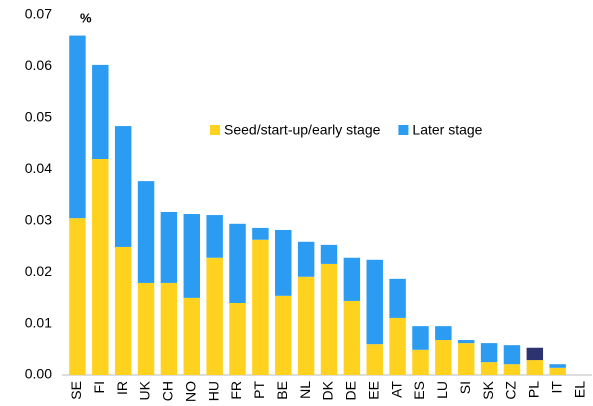  I want to click on y-tick-label: 0.03, so click(38, 219).